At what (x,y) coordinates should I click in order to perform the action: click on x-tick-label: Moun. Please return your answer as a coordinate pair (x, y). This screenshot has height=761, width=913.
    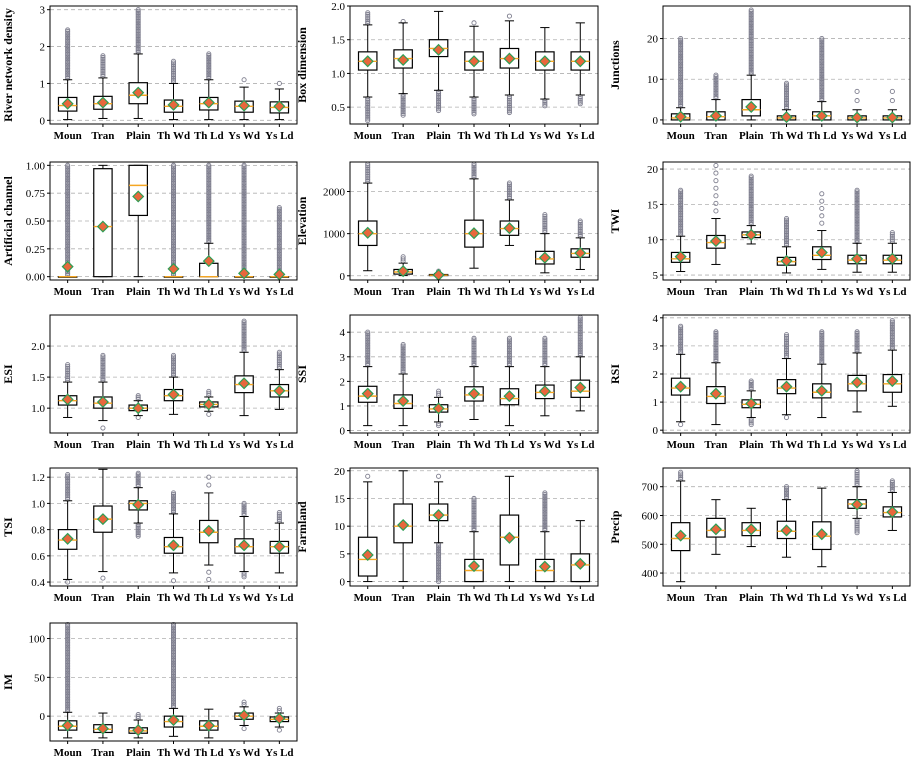
    Looking at the image, I should click on (68, 136).